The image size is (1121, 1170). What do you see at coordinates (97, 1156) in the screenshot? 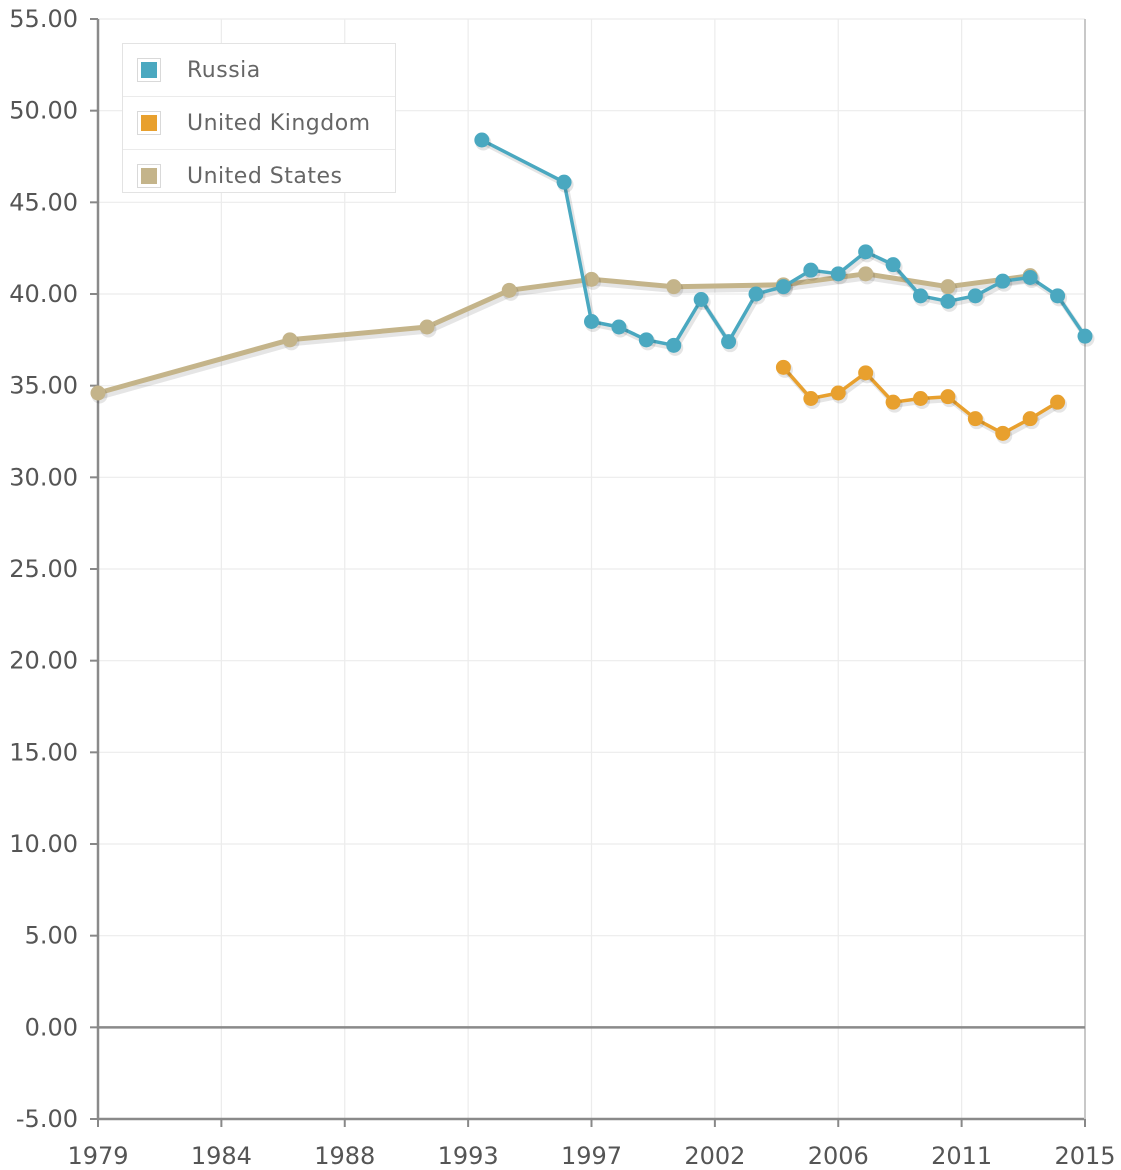
I see `x-tick-label: 1979` at bounding box center [97, 1156].